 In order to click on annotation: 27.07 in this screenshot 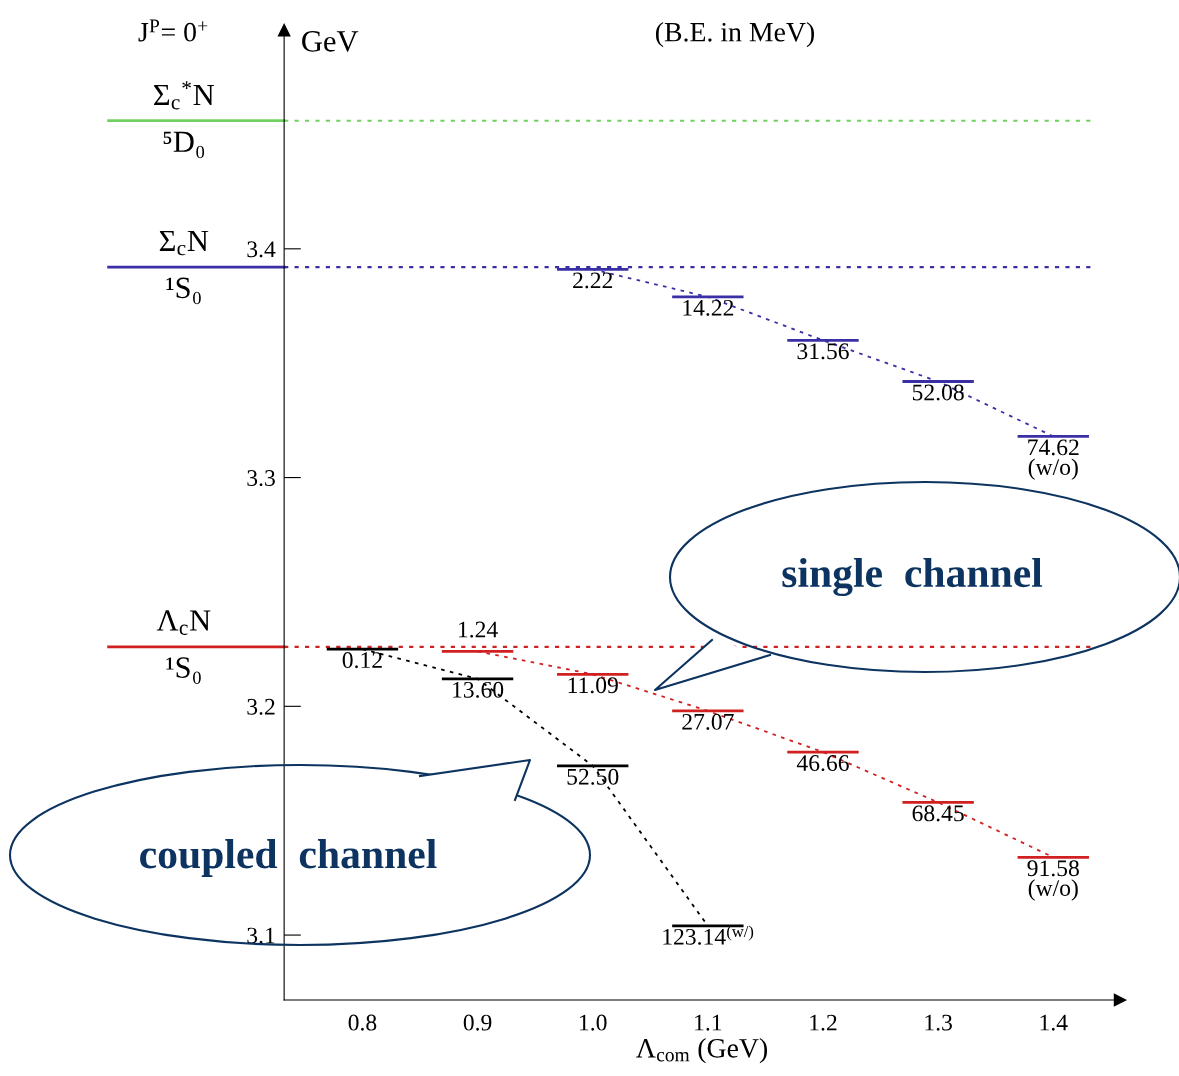, I will do `click(708, 721)`.